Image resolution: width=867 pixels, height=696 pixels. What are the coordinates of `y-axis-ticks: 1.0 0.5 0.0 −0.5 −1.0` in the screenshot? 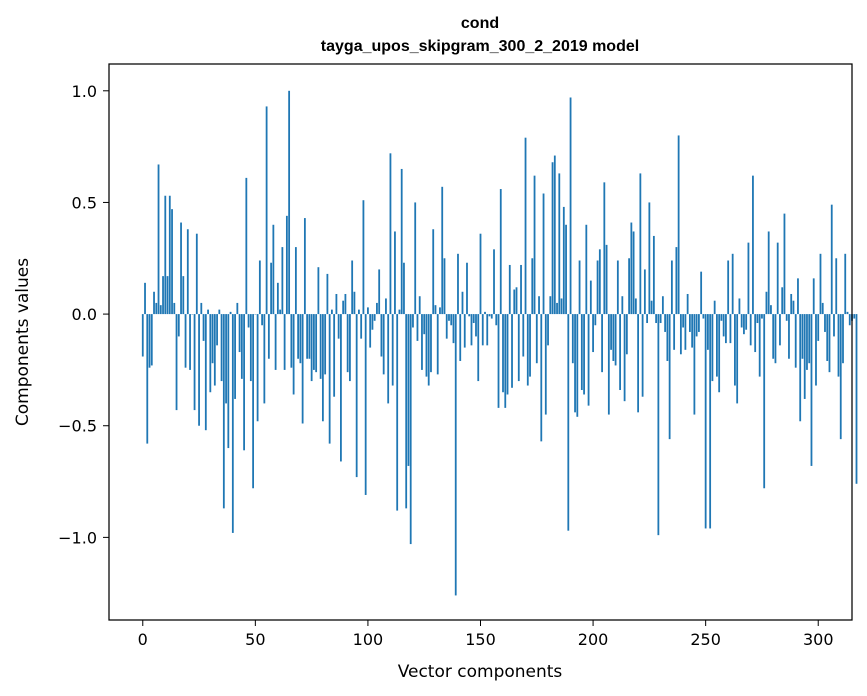 It's located at (83, 314).